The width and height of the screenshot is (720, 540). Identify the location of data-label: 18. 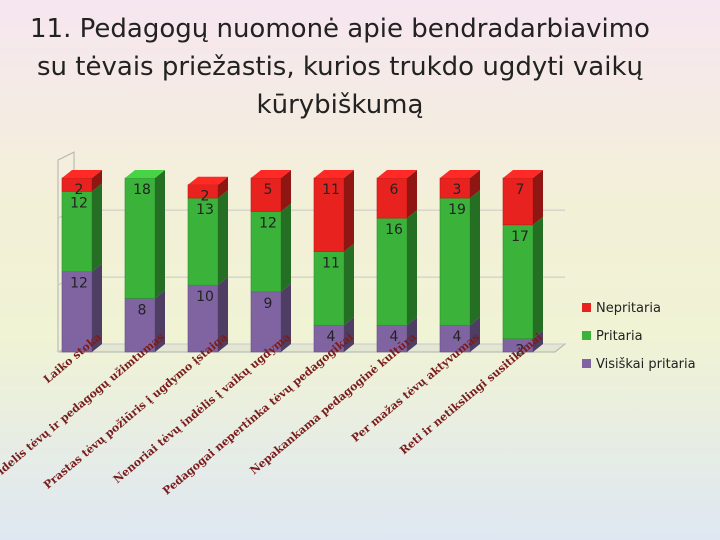
(142, 190).